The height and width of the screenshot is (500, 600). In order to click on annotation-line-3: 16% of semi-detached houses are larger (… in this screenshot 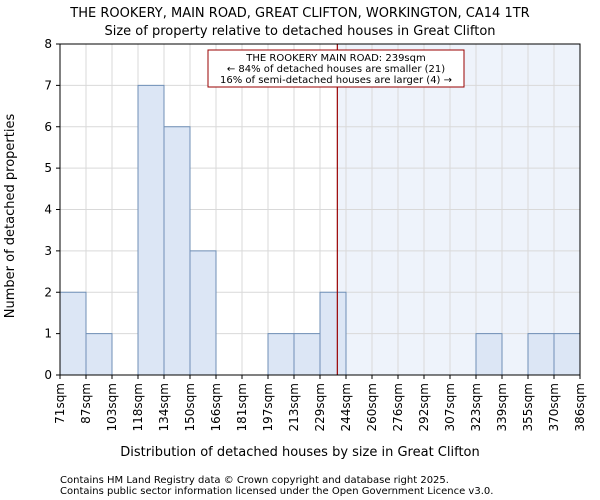, I will do `click(336, 80)`.